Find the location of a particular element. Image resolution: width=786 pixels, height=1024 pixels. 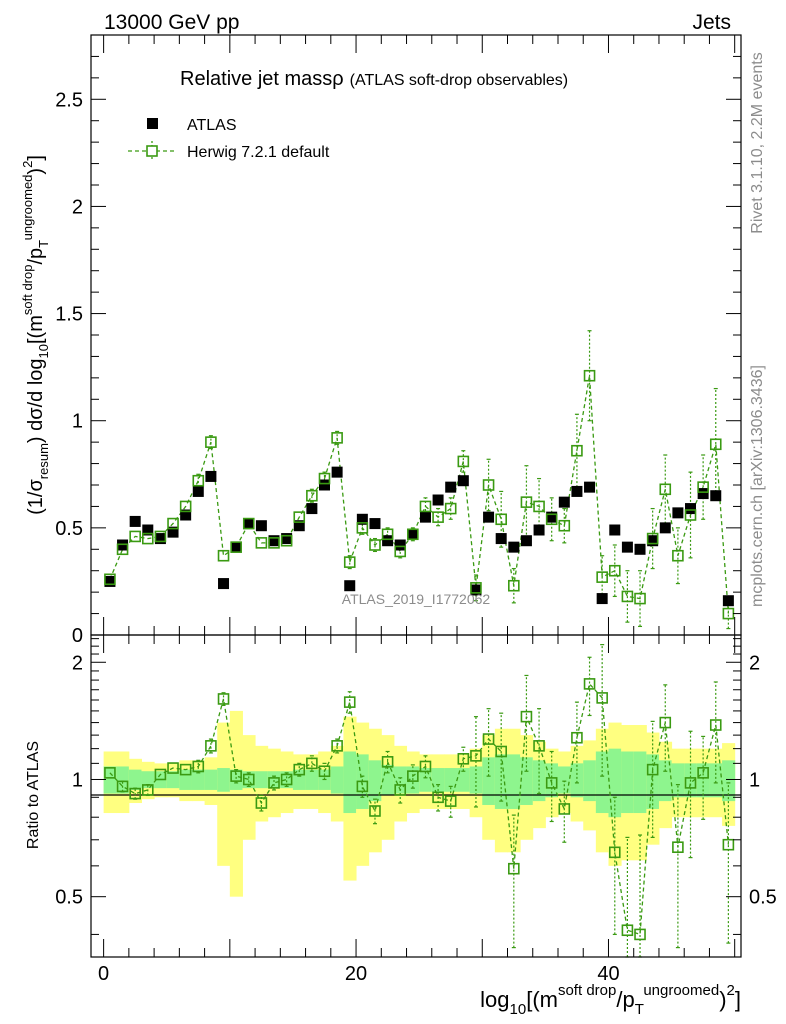

ratio-ytick-label: 0.5 is located at coordinates (69, 898).